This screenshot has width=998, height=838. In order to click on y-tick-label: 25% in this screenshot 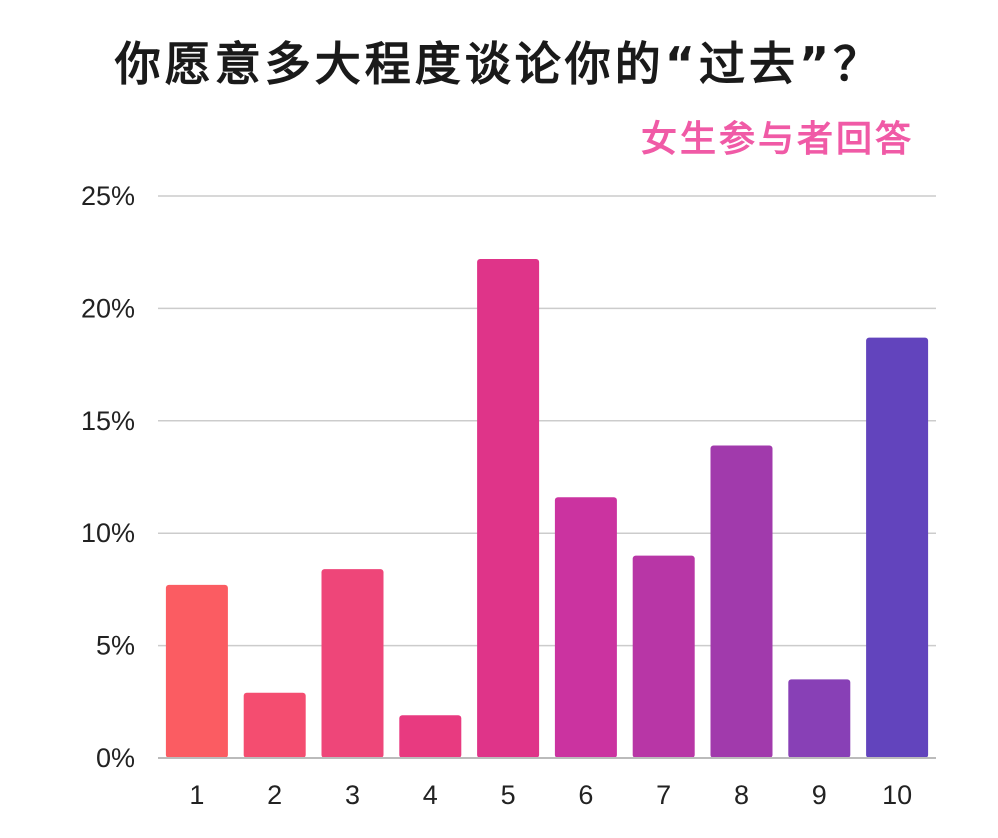, I will do `click(108, 196)`.